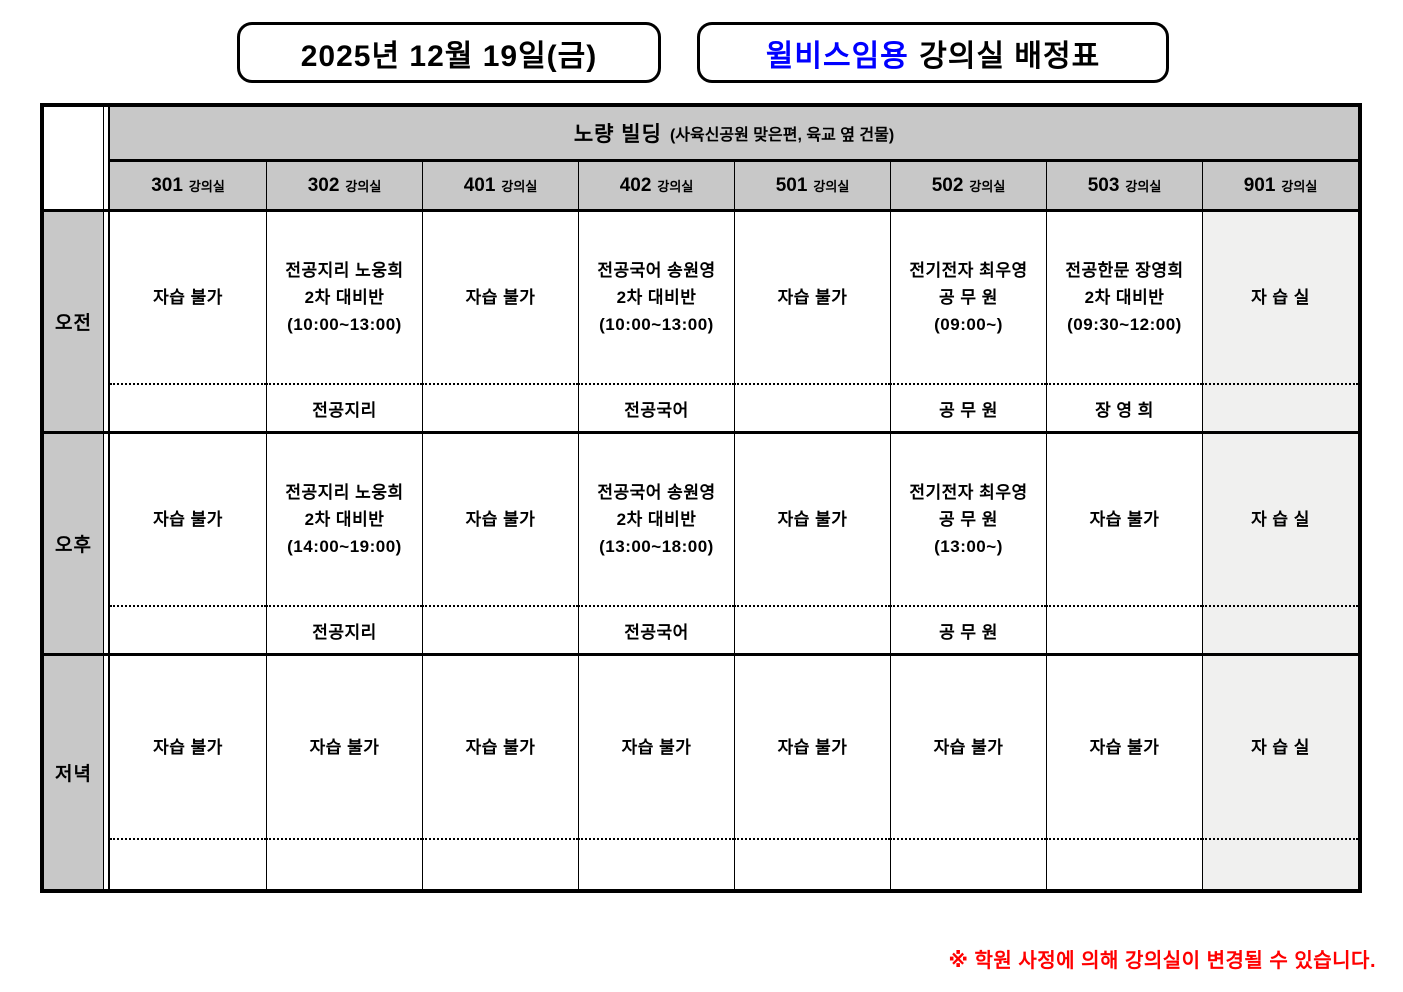  What do you see at coordinates (968, 187) in the screenshot?
I see `room-header-502: 502 강의실` at bounding box center [968, 187].